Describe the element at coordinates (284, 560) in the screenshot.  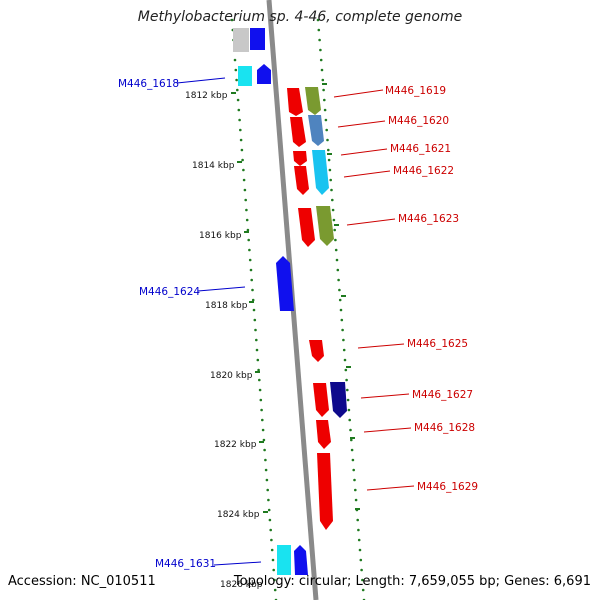
I see `gene-feature-1631a` at that location.